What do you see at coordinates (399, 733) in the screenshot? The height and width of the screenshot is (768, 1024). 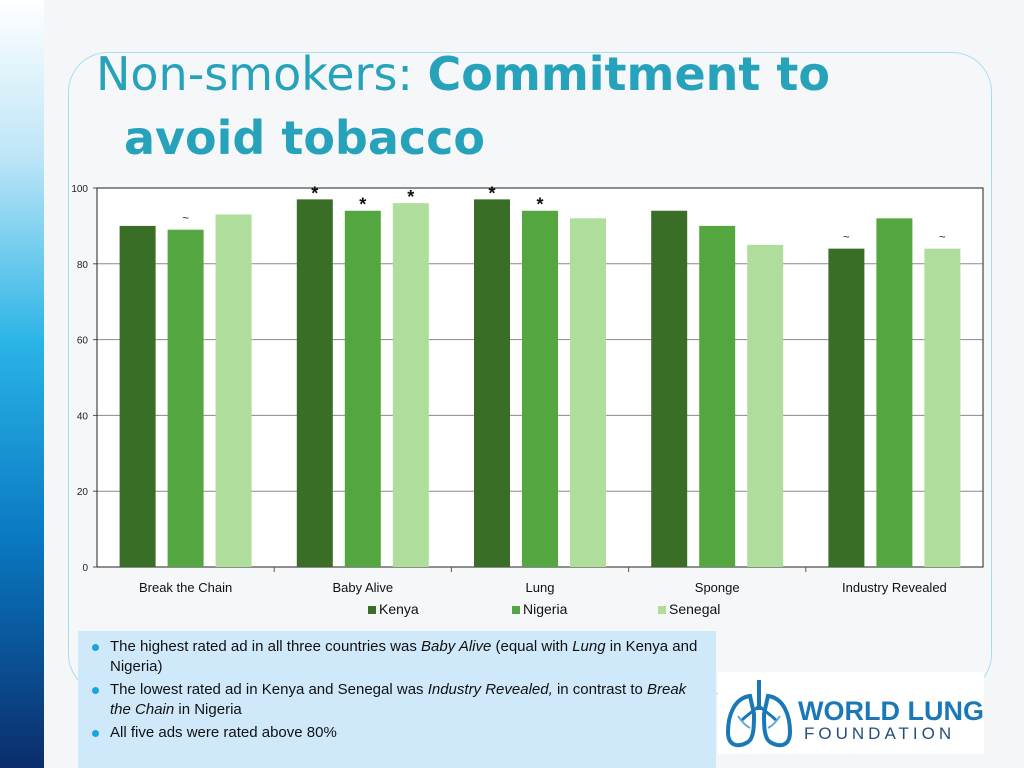 I see `bullet-item: All five ads were rated above 80%` at bounding box center [399, 733].